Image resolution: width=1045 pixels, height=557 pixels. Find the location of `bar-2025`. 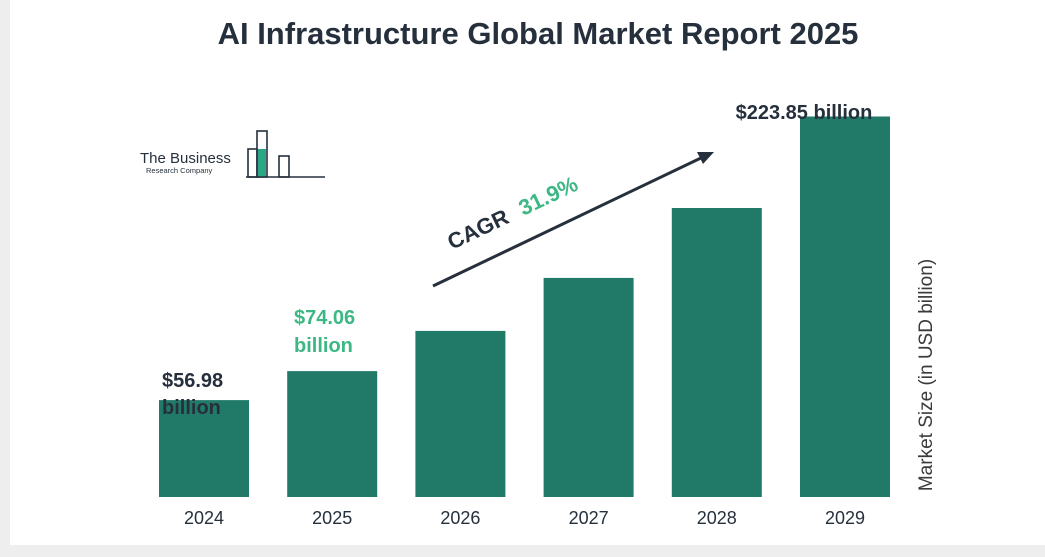

bar-2025 is located at coordinates (332, 434).